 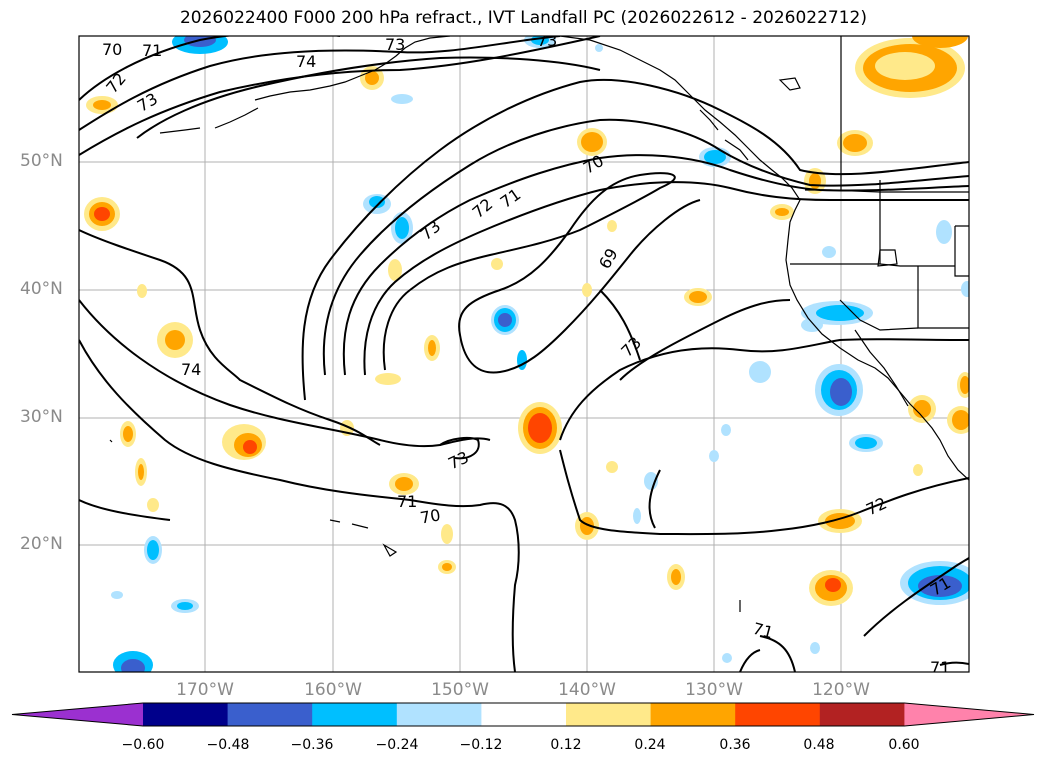 What do you see at coordinates (333, 690) in the screenshot?
I see `lon-label: 160°W` at bounding box center [333, 690].